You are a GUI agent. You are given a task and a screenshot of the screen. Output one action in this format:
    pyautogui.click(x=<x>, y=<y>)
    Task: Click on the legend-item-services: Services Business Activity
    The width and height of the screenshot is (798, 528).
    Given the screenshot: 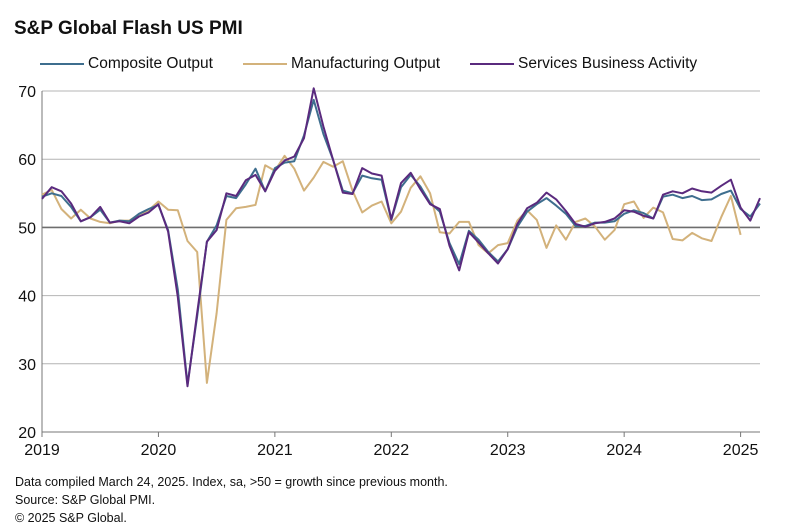 What is the action you would take?
    pyautogui.click(x=583, y=64)
    